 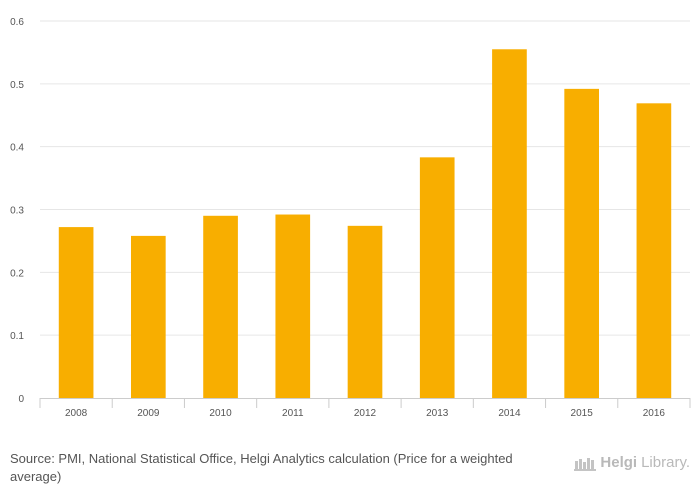 I want to click on x-tick-label: 2008, so click(x=76, y=413).